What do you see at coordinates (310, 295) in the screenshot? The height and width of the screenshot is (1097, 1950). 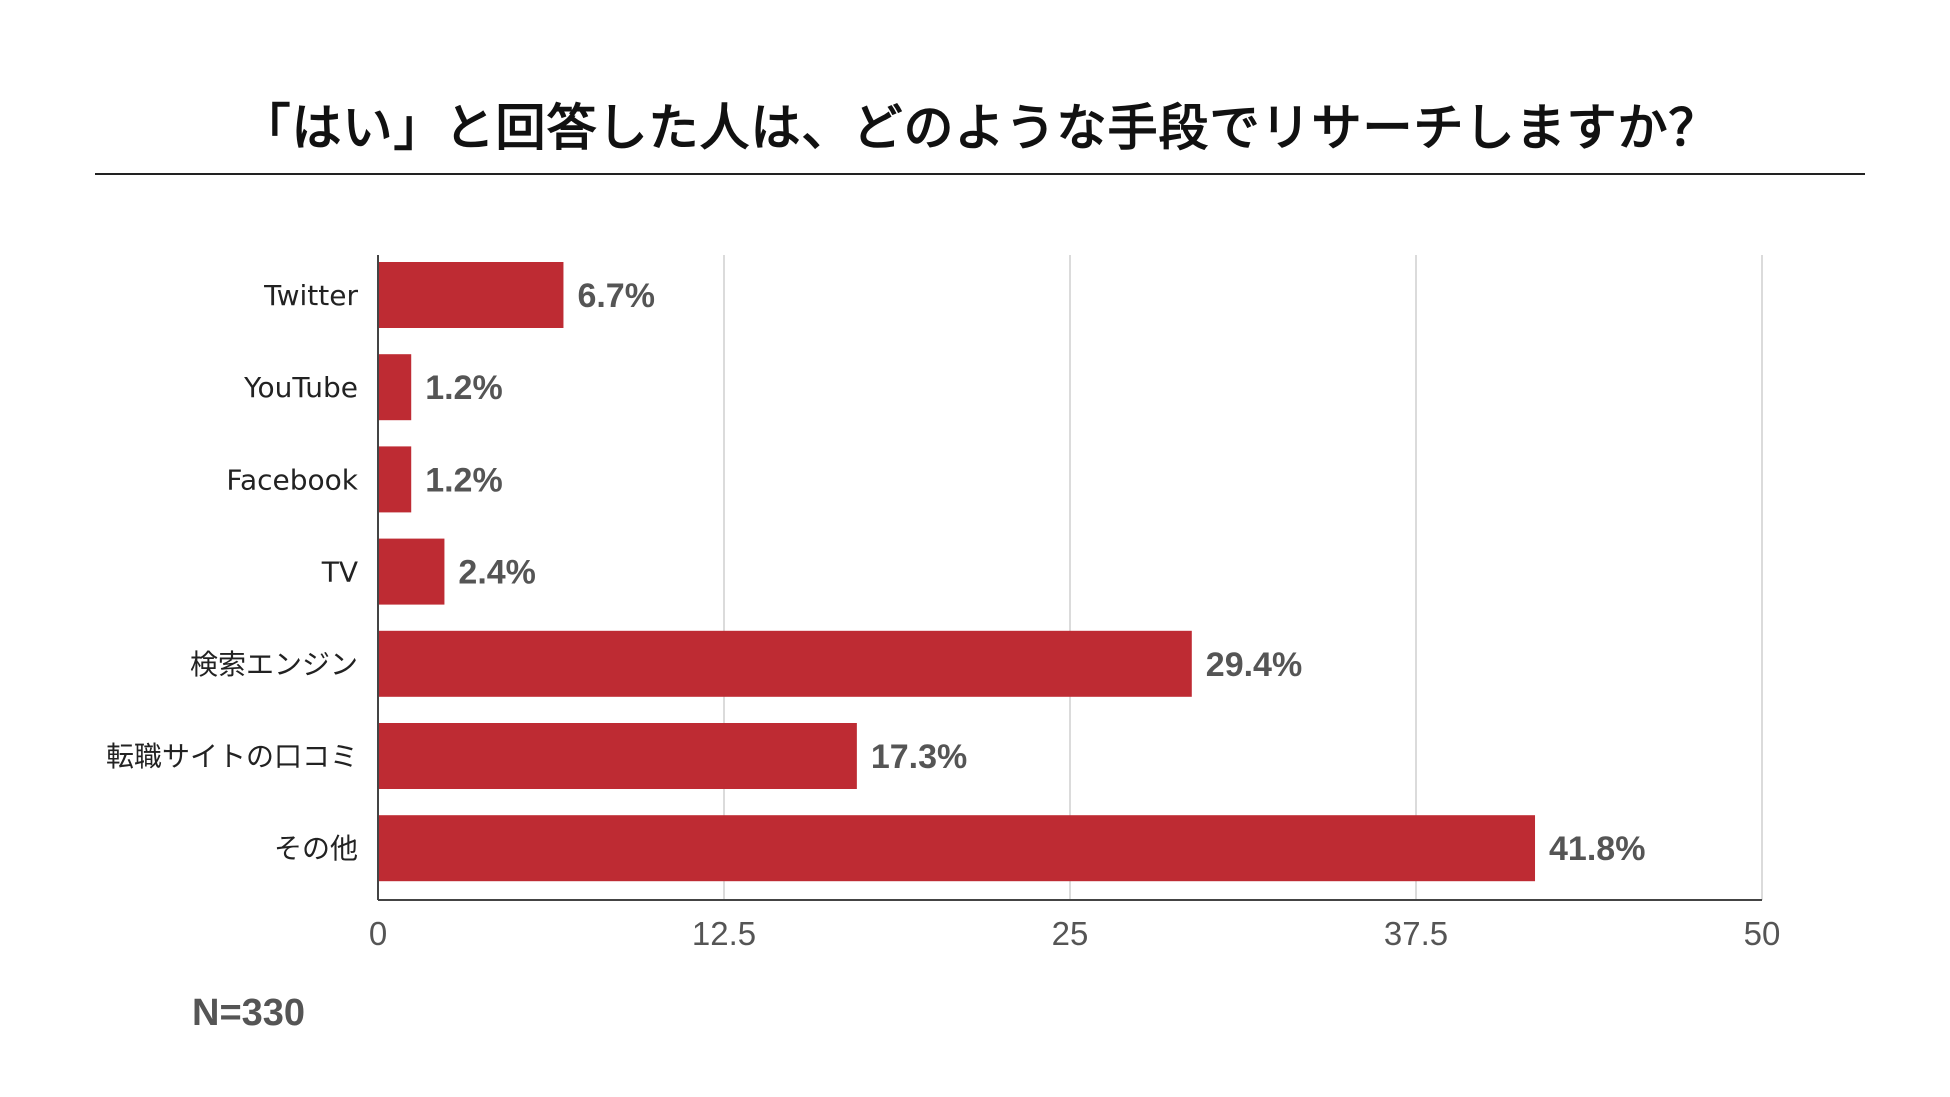 I see `category-label: Twitter` at bounding box center [310, 295].